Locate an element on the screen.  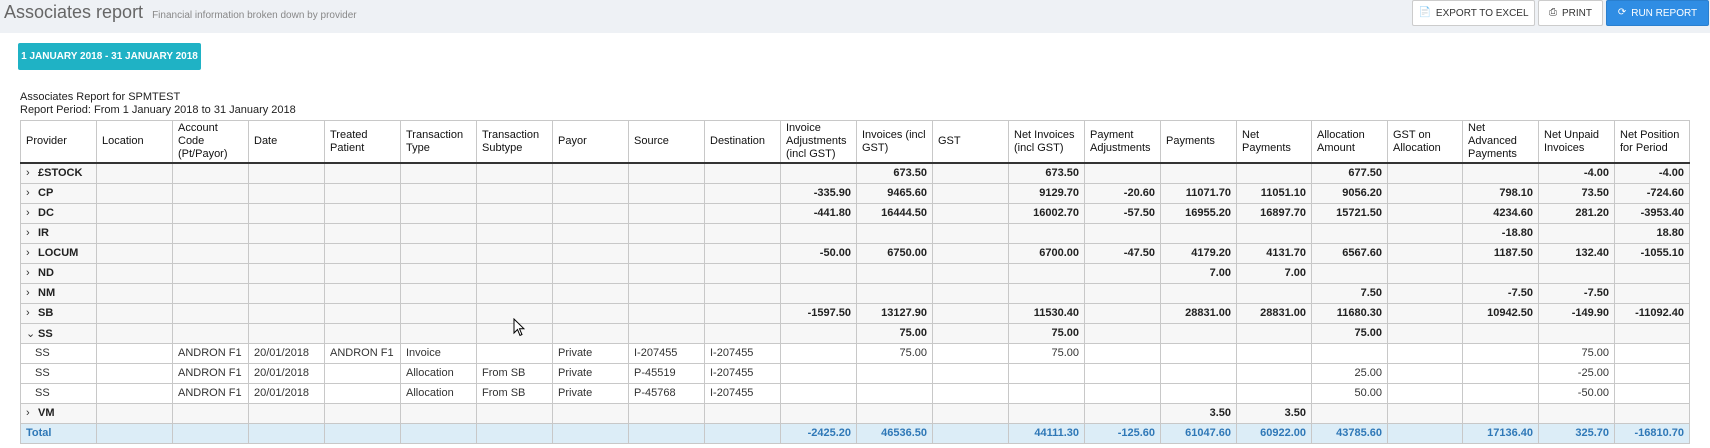
column-header: Transaction Subtype is located at coordinates (514, 142).